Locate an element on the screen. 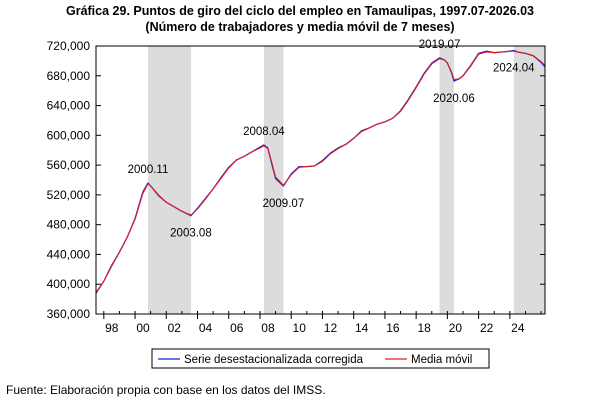 The height and width of the screenshot is (403, 600). y-tick-label-9: 720,000 is located at coordinates (69, 46).